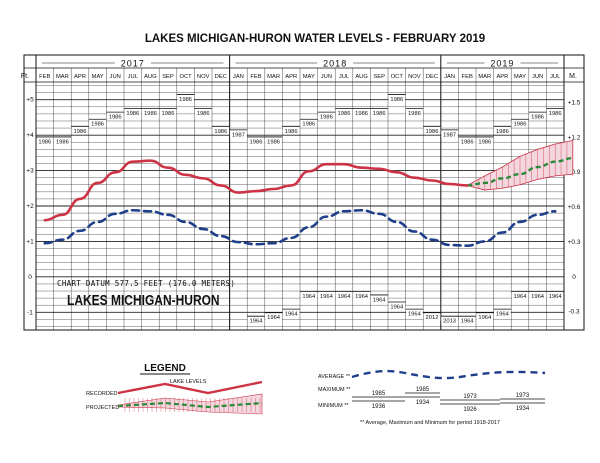 This screenshot has height=463, width=600. Describe the element at coordinates (30, 135) in the screenshot. I see `ft-tick-label: +4` at that location.